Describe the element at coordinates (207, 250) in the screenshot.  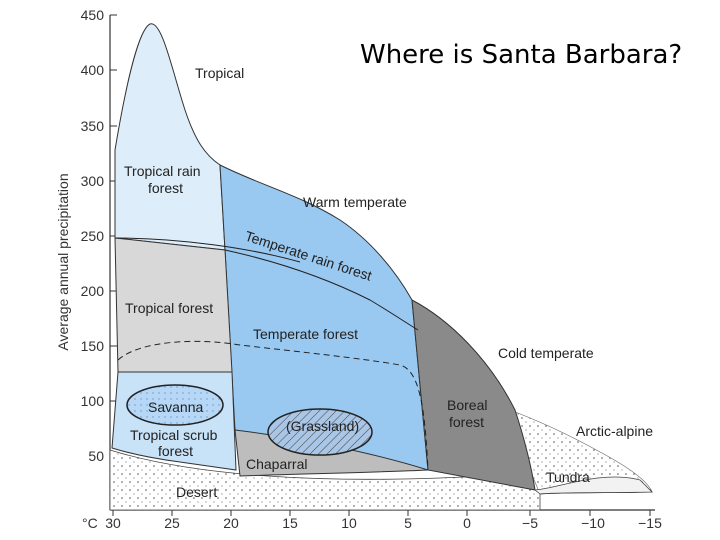
I see `temperate-rain-forest-boundary-top` at that location.